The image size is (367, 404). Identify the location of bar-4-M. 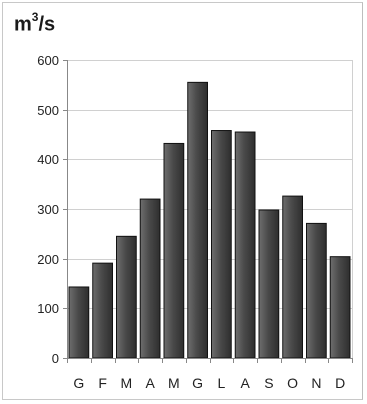
(174, 250).